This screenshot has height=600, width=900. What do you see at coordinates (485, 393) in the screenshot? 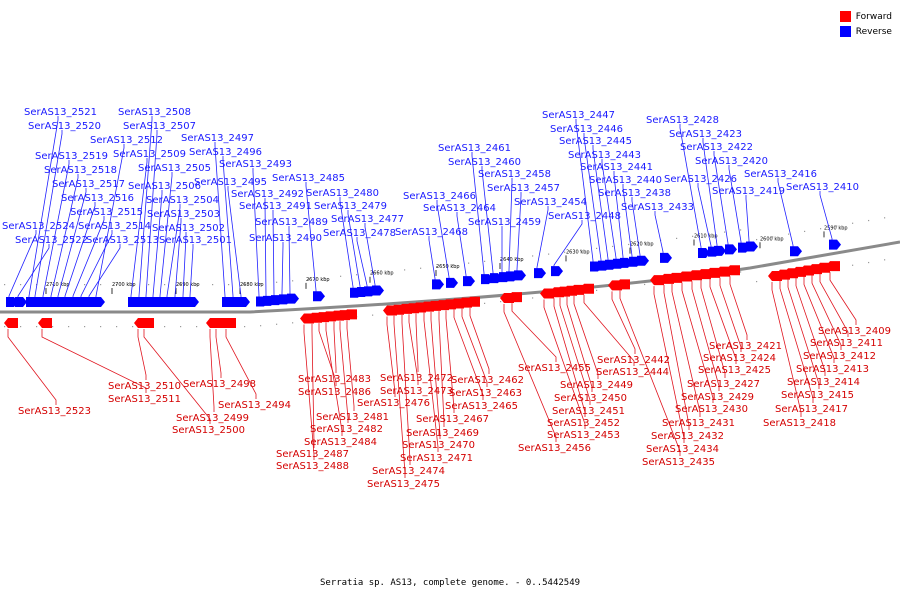
I see `forward-gene-label: SerAS13_2463` at bounding box center [485, 393].